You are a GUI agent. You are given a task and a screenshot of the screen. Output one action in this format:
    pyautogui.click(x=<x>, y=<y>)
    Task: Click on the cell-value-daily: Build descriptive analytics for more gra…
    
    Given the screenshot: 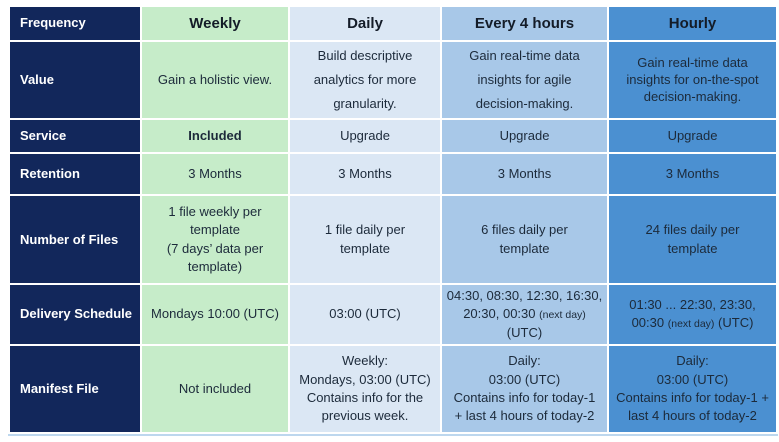 What is the action you would take?
    pyautogui.click(x=365, y=80)
    